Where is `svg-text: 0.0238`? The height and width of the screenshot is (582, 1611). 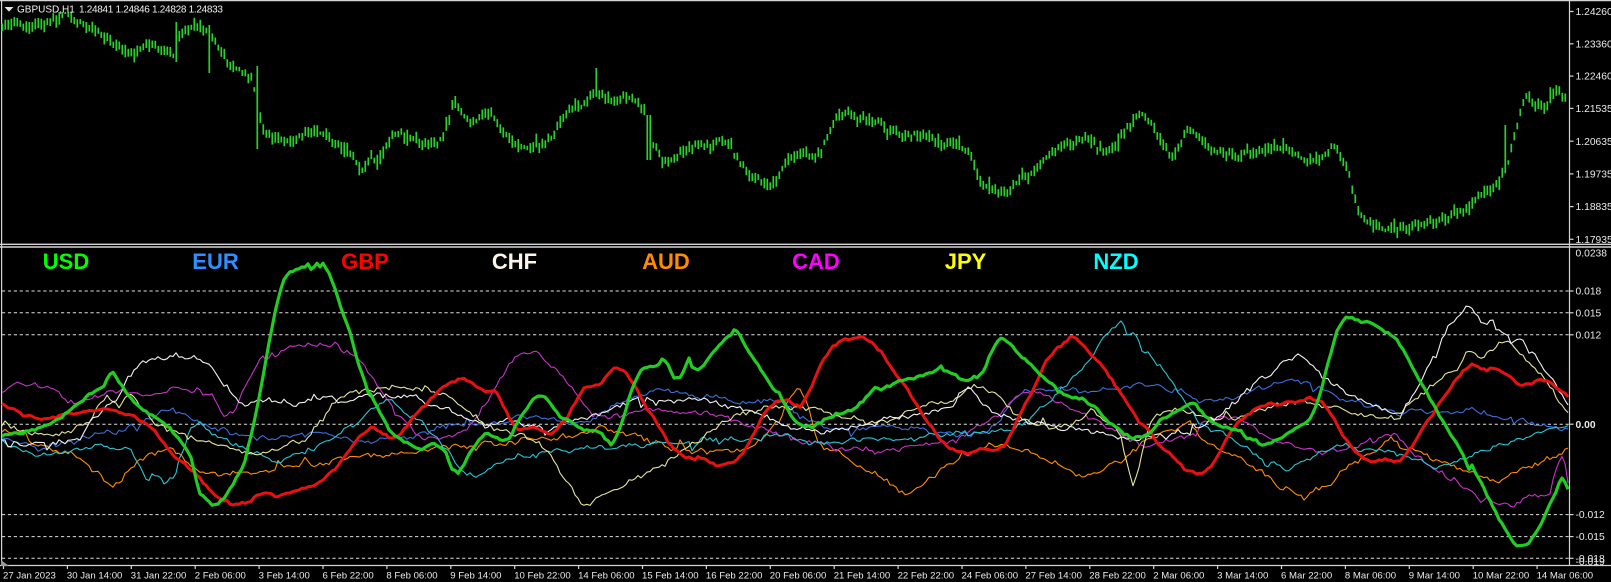
svg-text: 0.0238 is located at coordinates (1592, 253).